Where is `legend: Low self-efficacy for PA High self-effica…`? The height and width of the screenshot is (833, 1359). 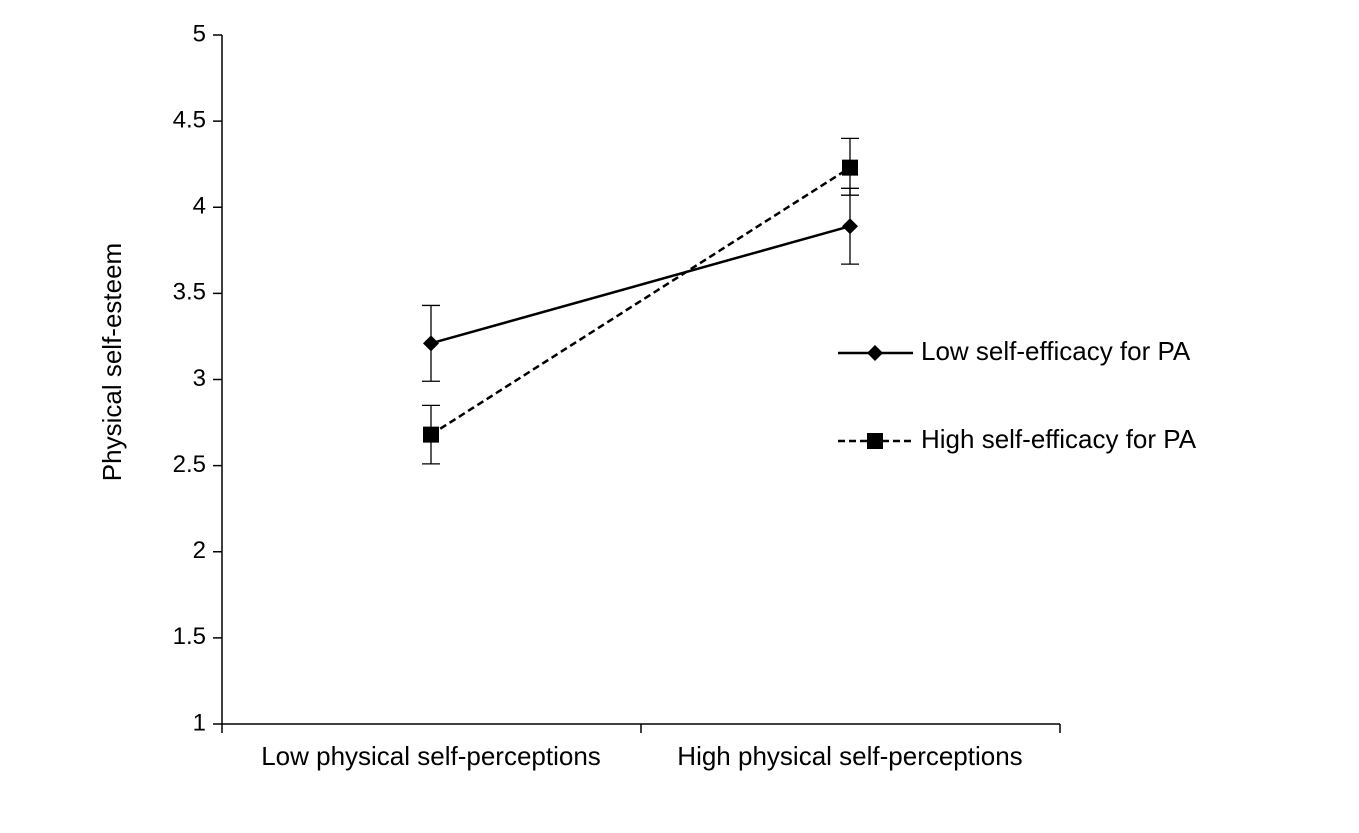
legend: Low self-efficacy for PA High self-effica… is located at coordinates (1017, 395).